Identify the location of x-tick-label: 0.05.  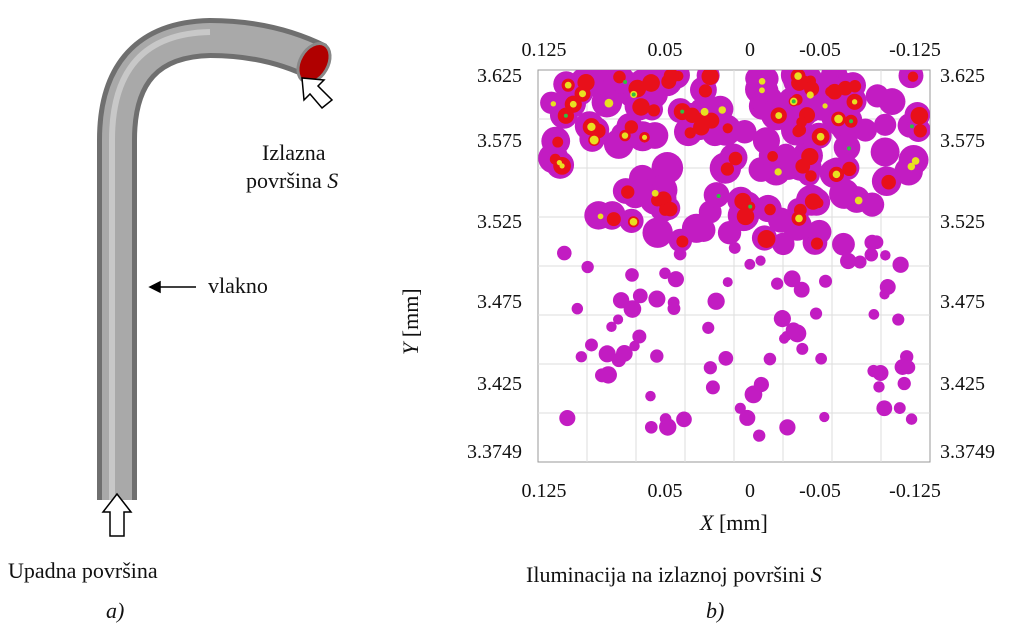
(665, 50).